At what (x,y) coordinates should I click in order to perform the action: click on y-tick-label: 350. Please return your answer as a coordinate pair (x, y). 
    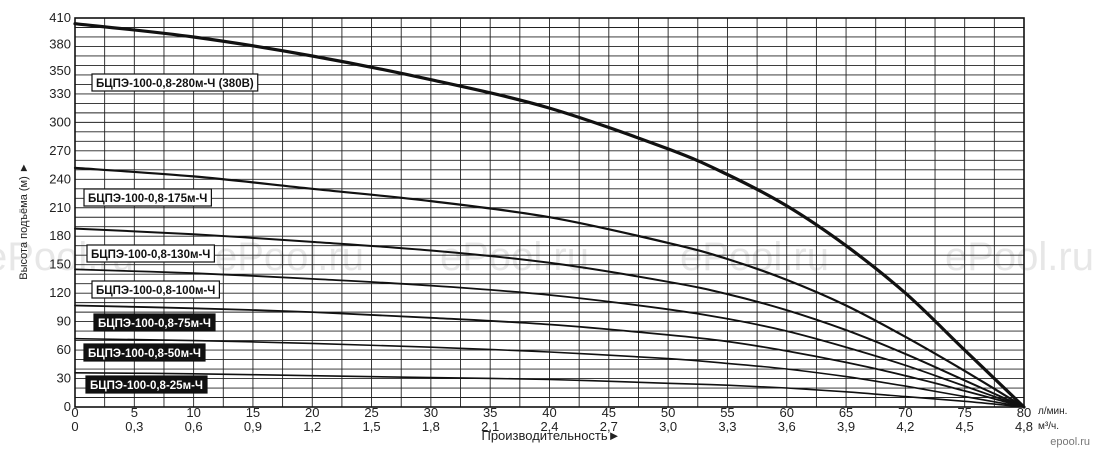
    Looking at the image, I should click on (60, 70).